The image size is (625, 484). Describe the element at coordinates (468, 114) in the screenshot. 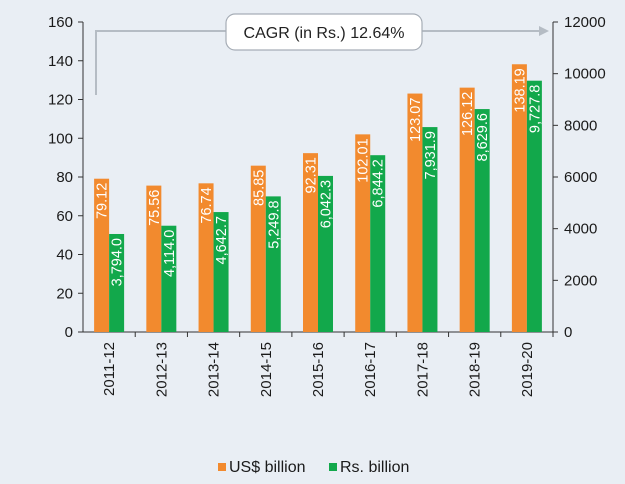

I see `data-label-usd: 126.12` at that location.